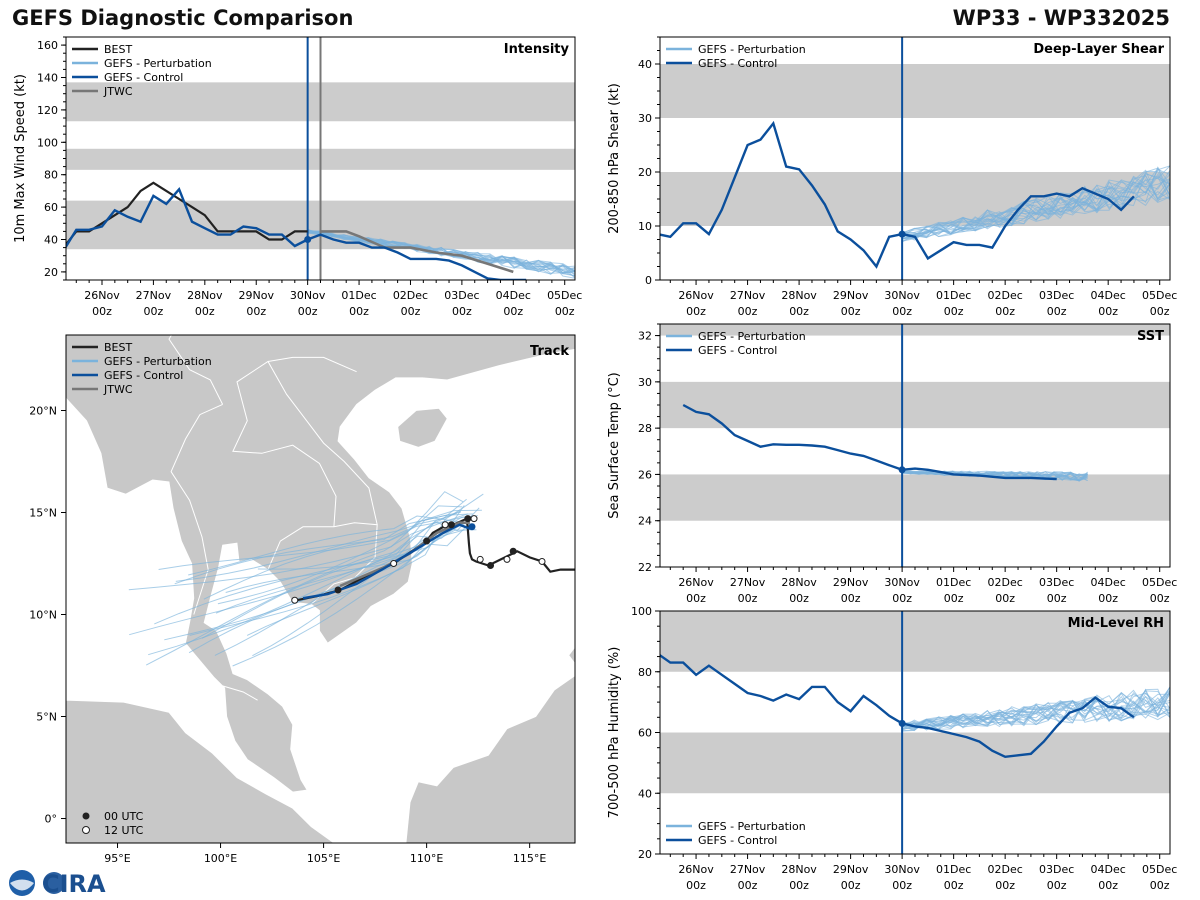 The image size is (1200, 900). Describe the element at coordinates (461, 295) in the screenshot. I see `intensity-xtick-day-7: 03Dec` at that location.